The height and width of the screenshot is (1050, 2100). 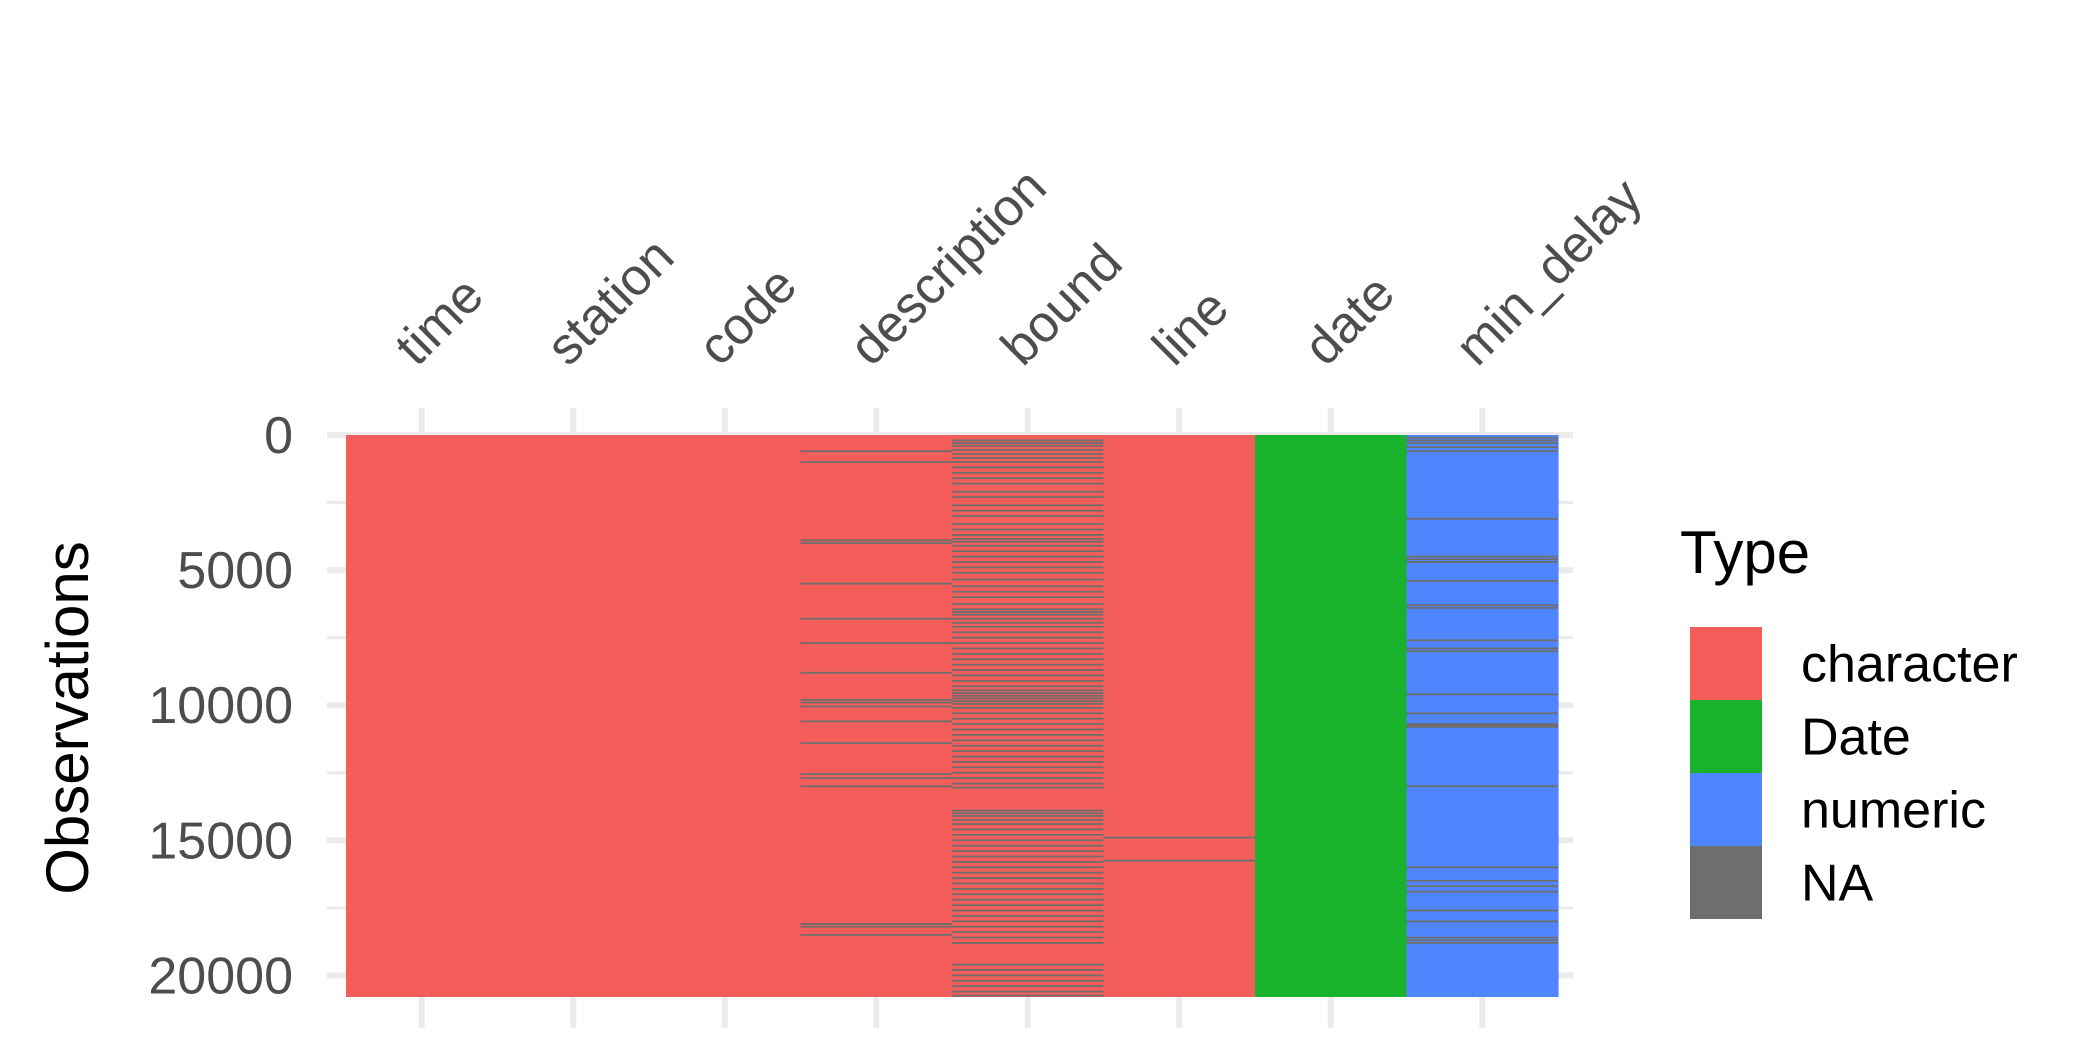 I want to click on y-tick-labels: 0 5000 10000 15000 20000, so click(x=220, y=706).